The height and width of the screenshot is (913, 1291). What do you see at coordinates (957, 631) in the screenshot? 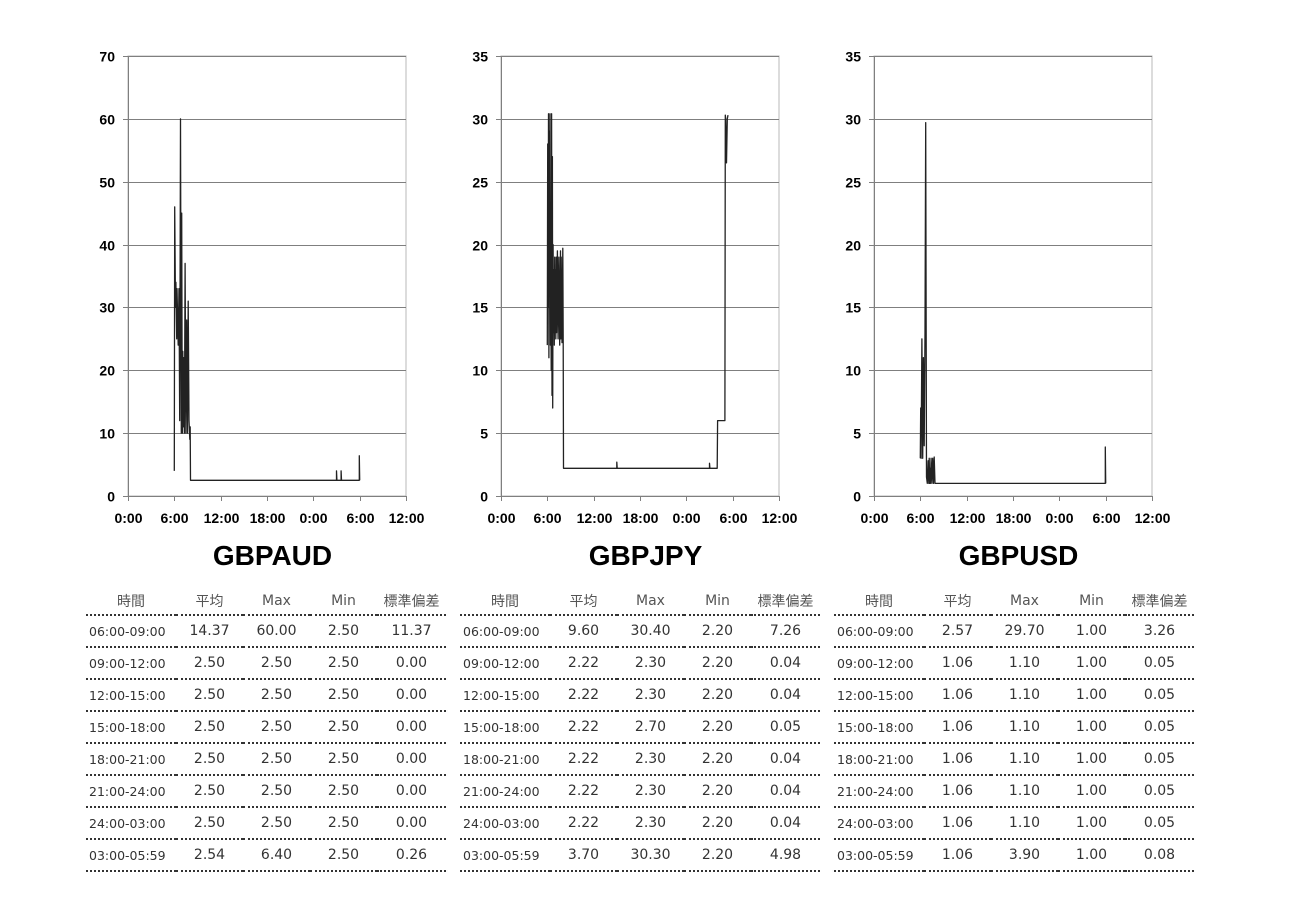
I see `cell-average: 2.57` at bounding box center [957, 631].